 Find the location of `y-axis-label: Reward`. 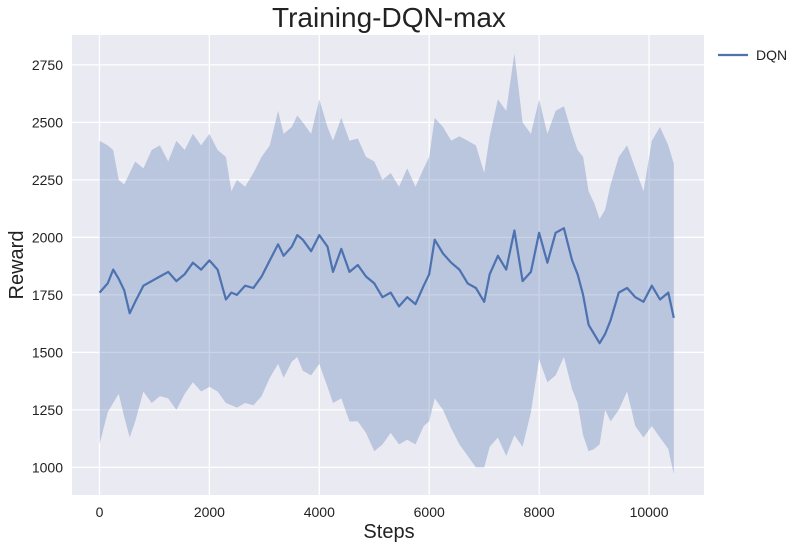

y-axis-label: Reward is located at coordinates (17, 265).